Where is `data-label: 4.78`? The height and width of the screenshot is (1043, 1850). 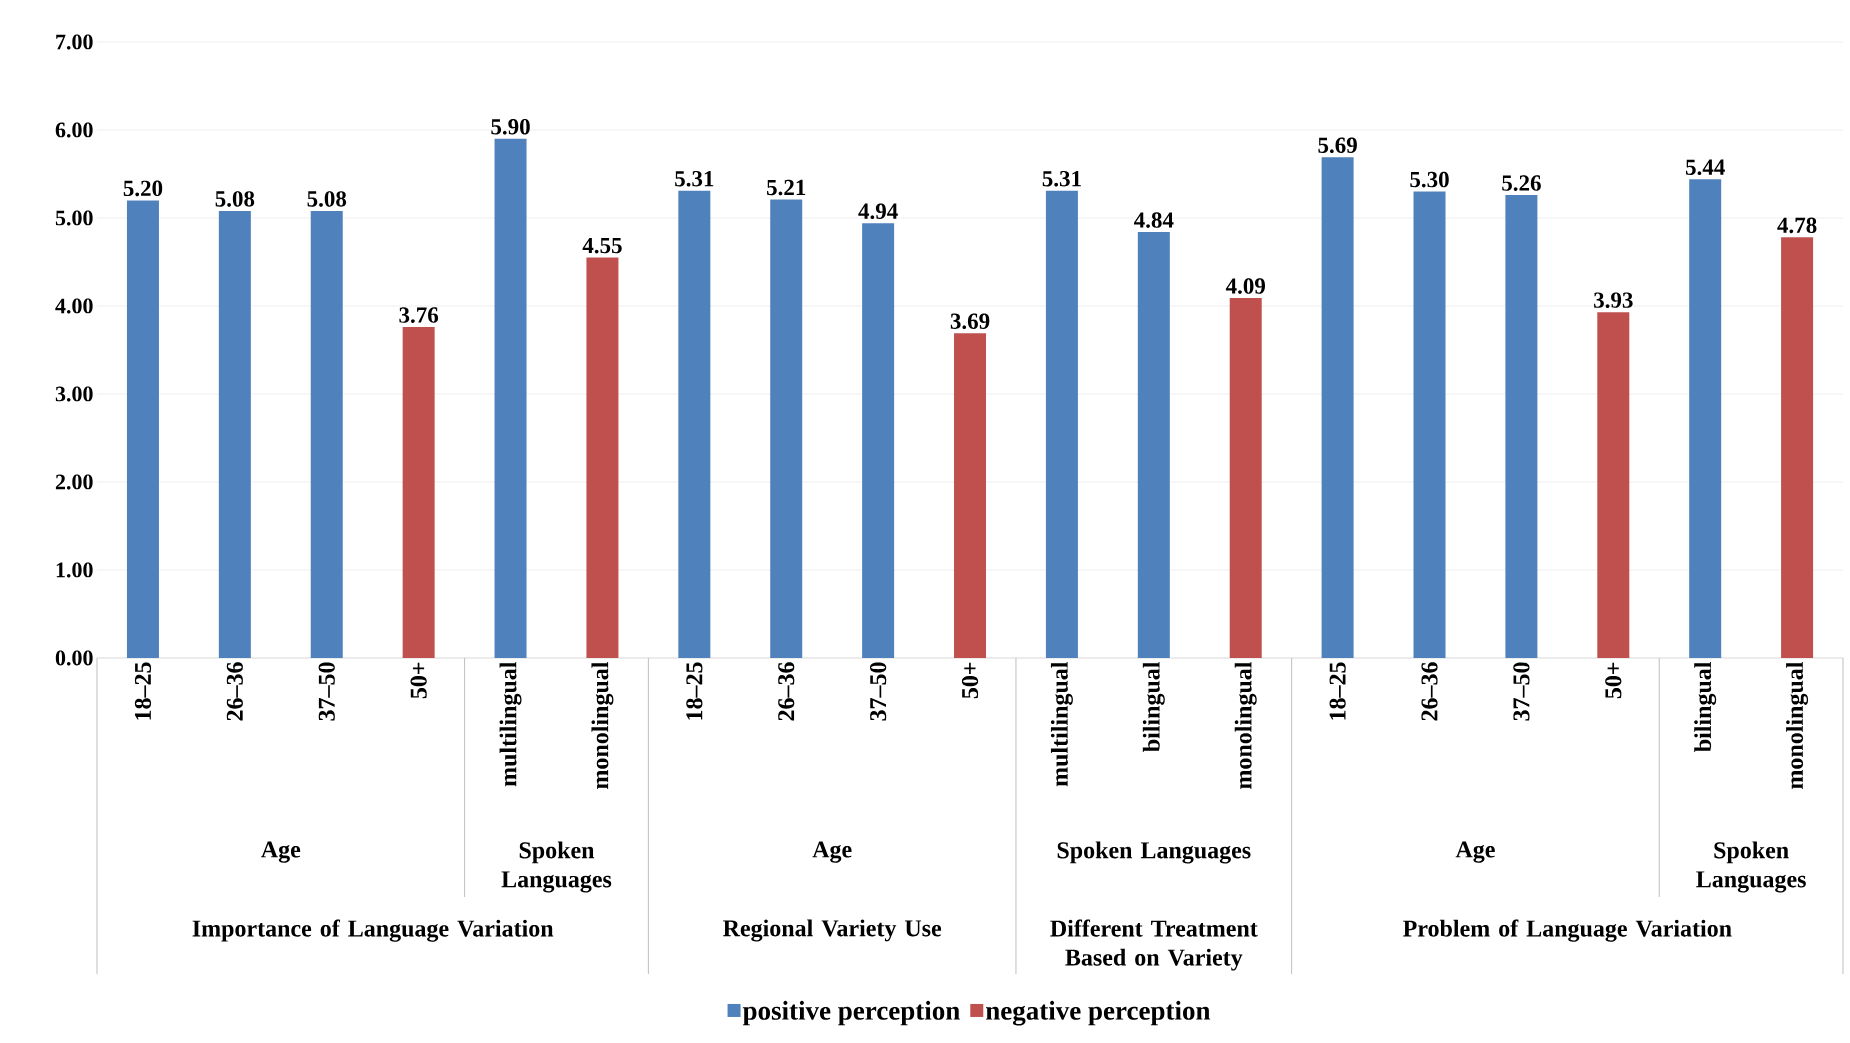 data-label: 4.78 is located at coordinates (1797, 225).